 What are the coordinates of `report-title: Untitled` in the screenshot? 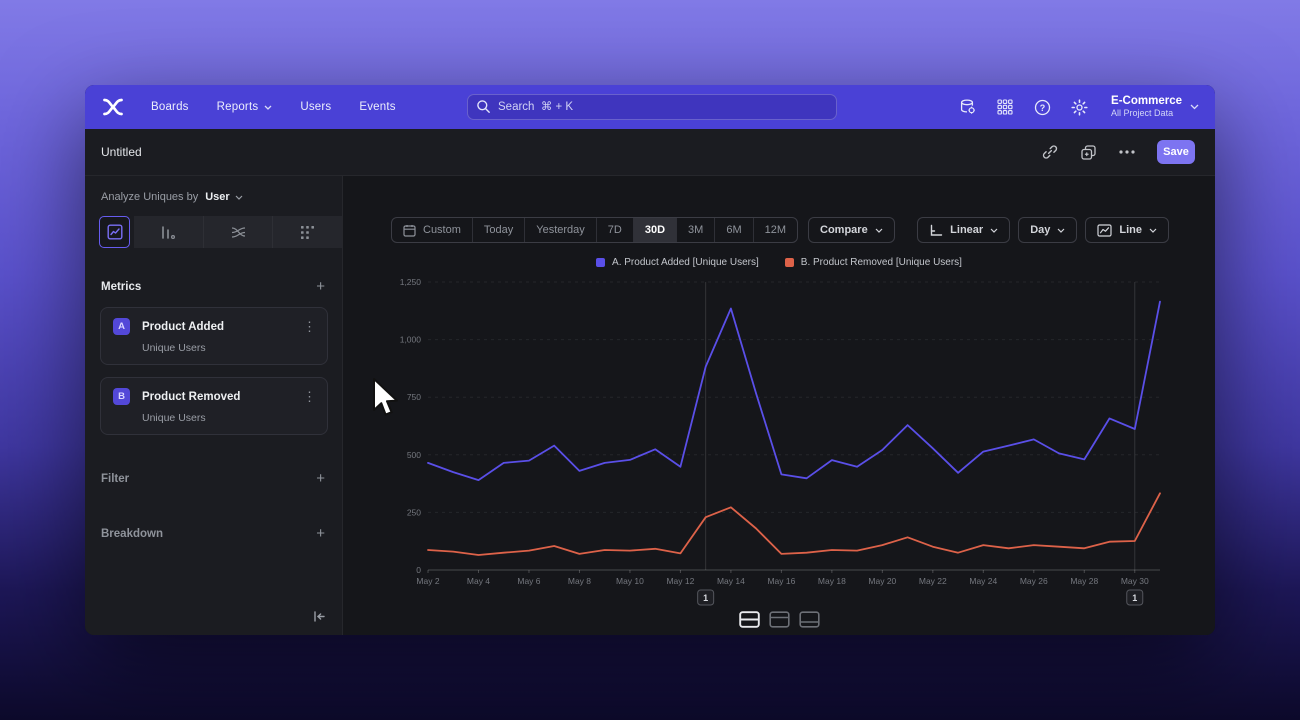 It's located at (121, 152).